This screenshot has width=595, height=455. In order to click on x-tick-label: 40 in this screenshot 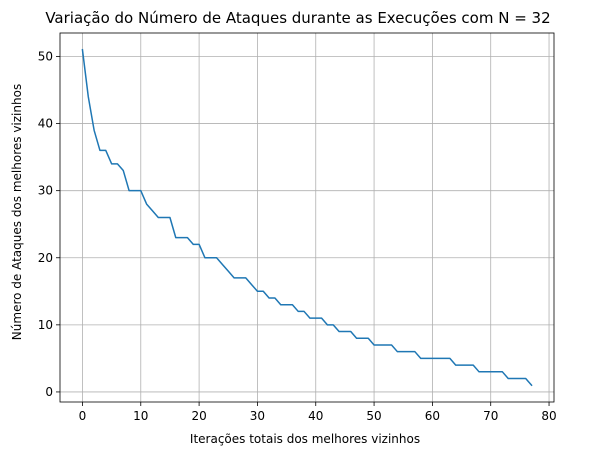, I will do `click(315, 416)`.